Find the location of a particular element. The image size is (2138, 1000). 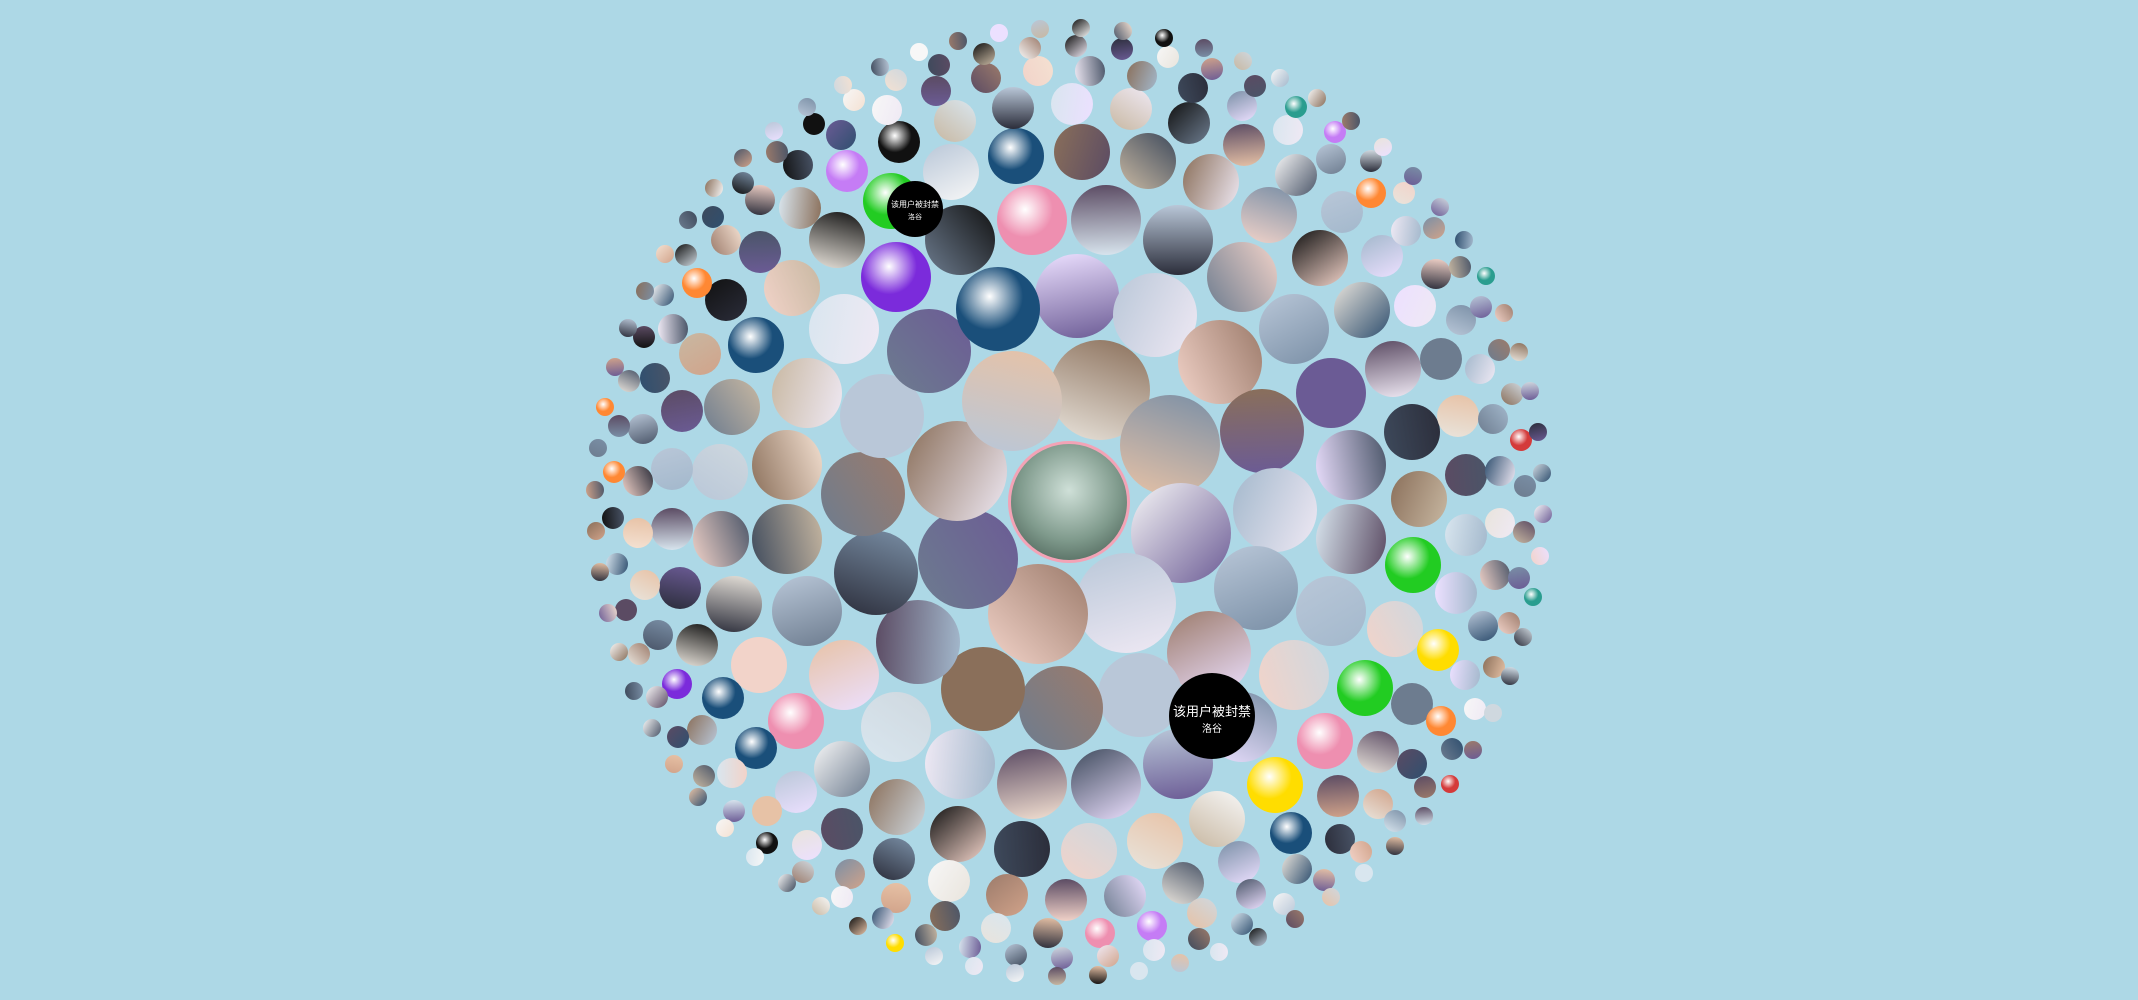

center-avatar is located at coordinates (1069, 502).